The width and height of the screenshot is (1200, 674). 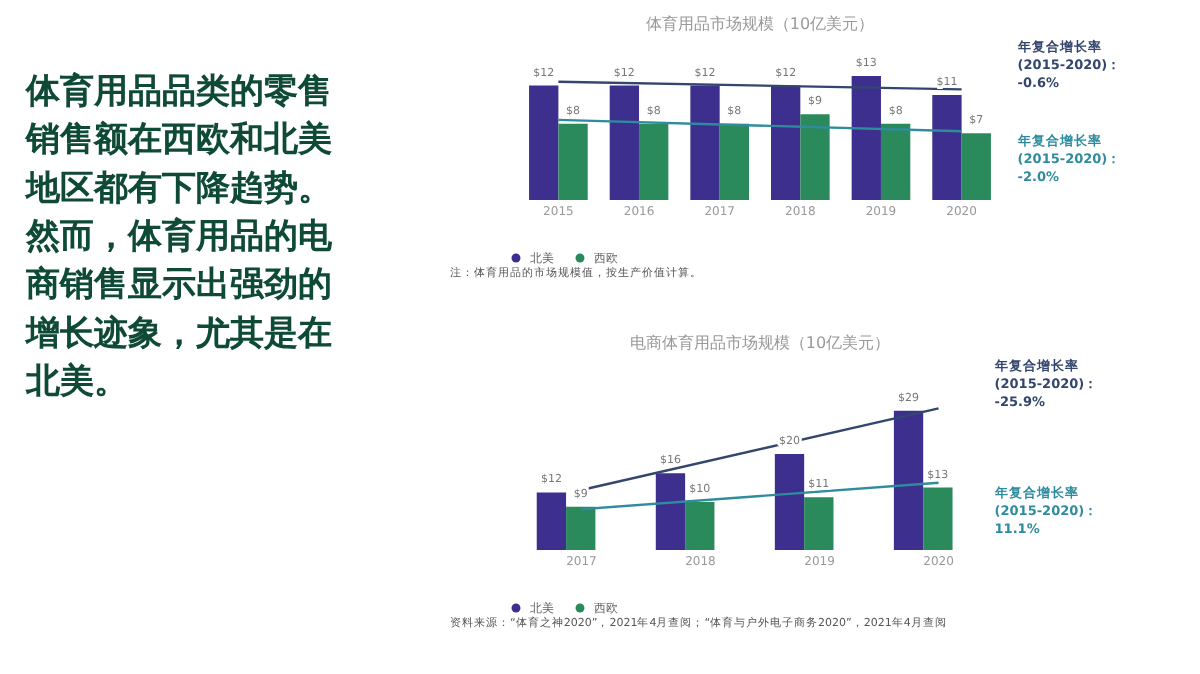 I want to click on text: 体育用品品类的零售销售额在西欧和北美地区都有下降趋势。然而，体育用品的电商销售显示出强劲的增长迹象，尤其是在北美。, so click(x=179, y=236).